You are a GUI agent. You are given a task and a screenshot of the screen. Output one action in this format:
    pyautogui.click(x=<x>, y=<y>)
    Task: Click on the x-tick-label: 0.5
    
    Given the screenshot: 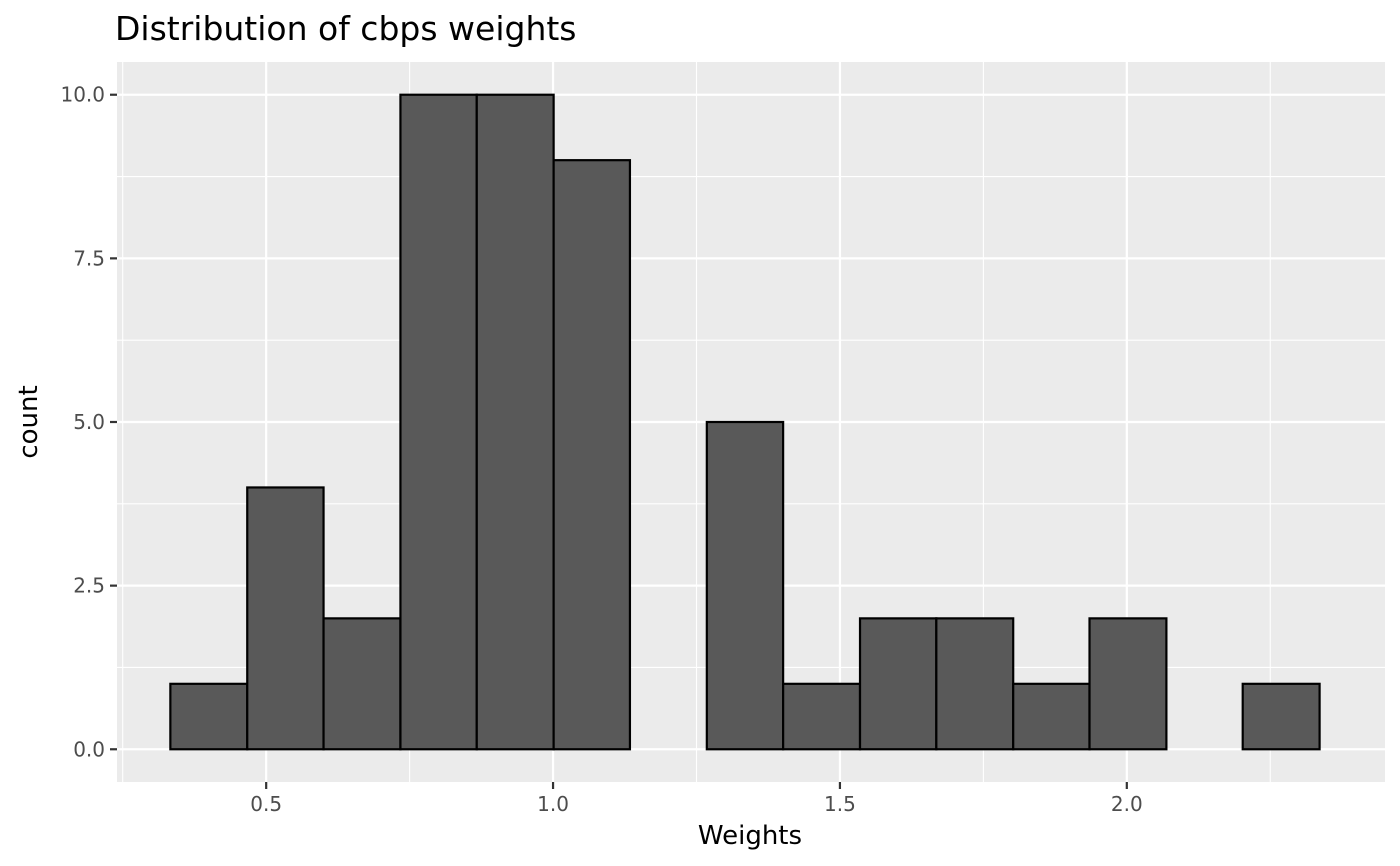 What is the action you would take?
    pyautogui.click(x=266, y=804)
    